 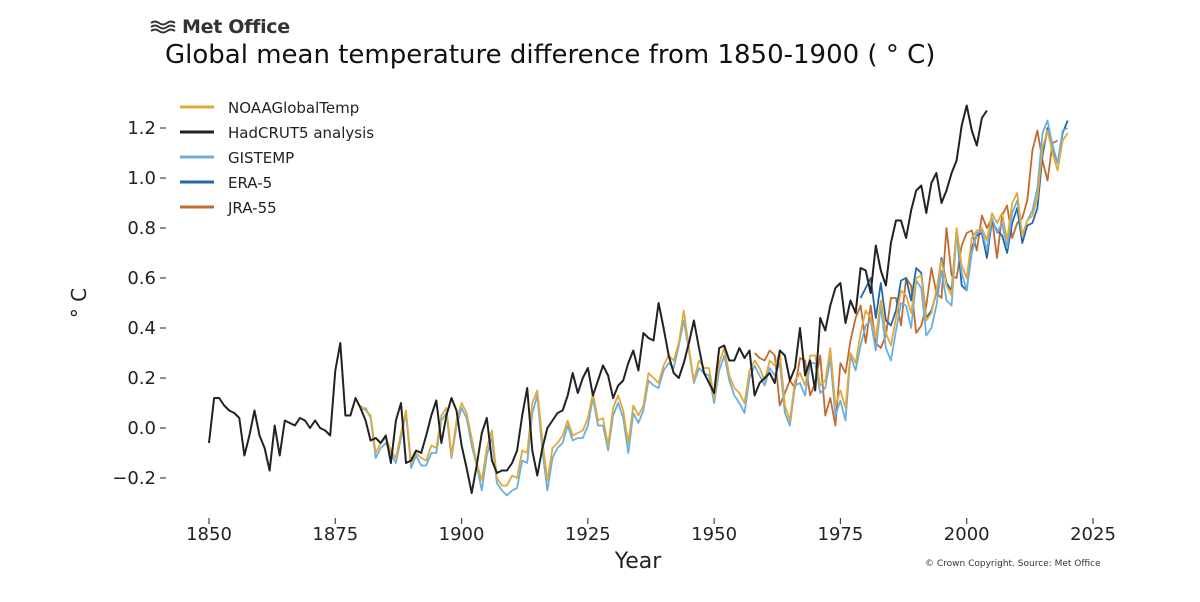 I want to click on met-office-logo: Met Office, so click(x=220, y=27).